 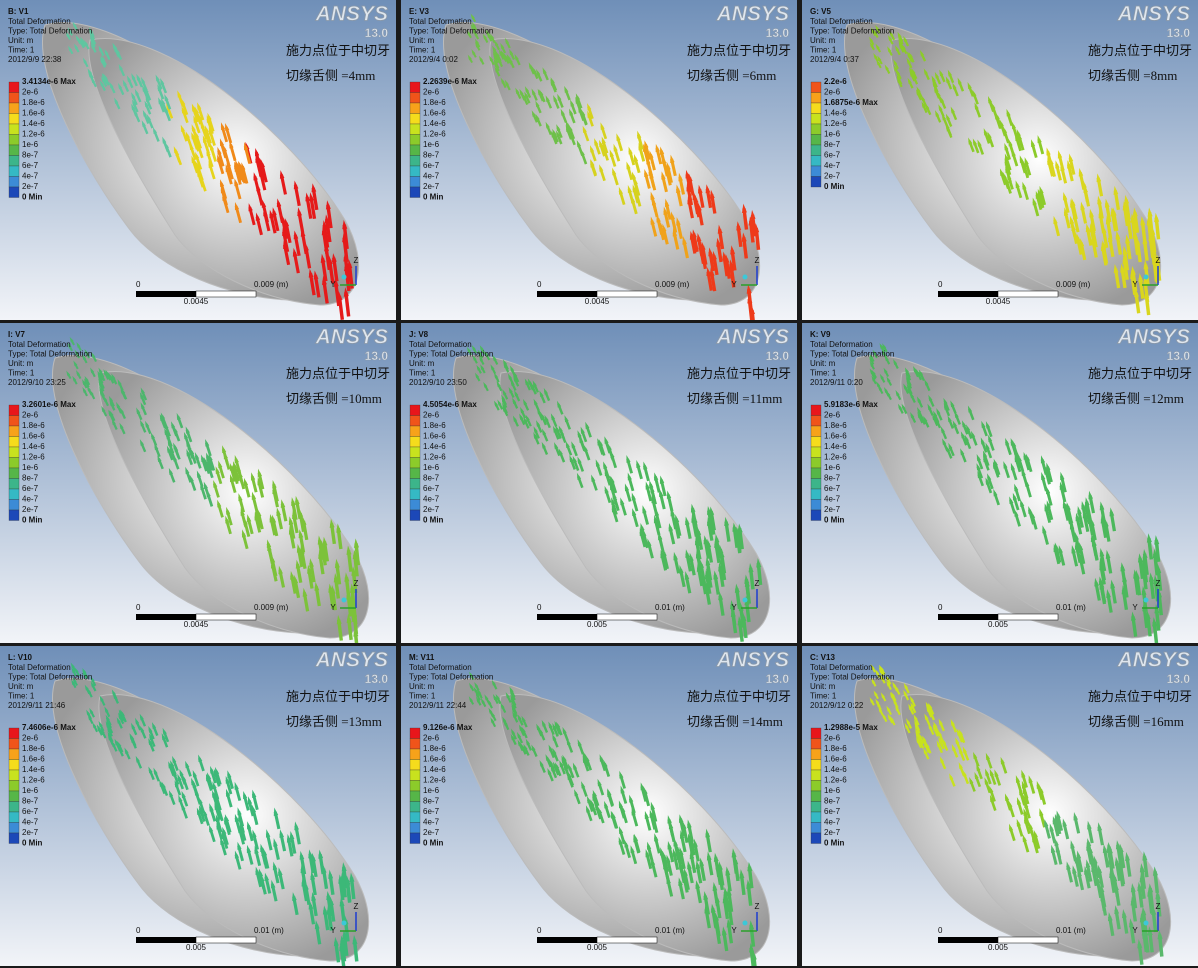 I want to click on timestamp: 2012/9/4 0:37, so click(x=834, y=59).